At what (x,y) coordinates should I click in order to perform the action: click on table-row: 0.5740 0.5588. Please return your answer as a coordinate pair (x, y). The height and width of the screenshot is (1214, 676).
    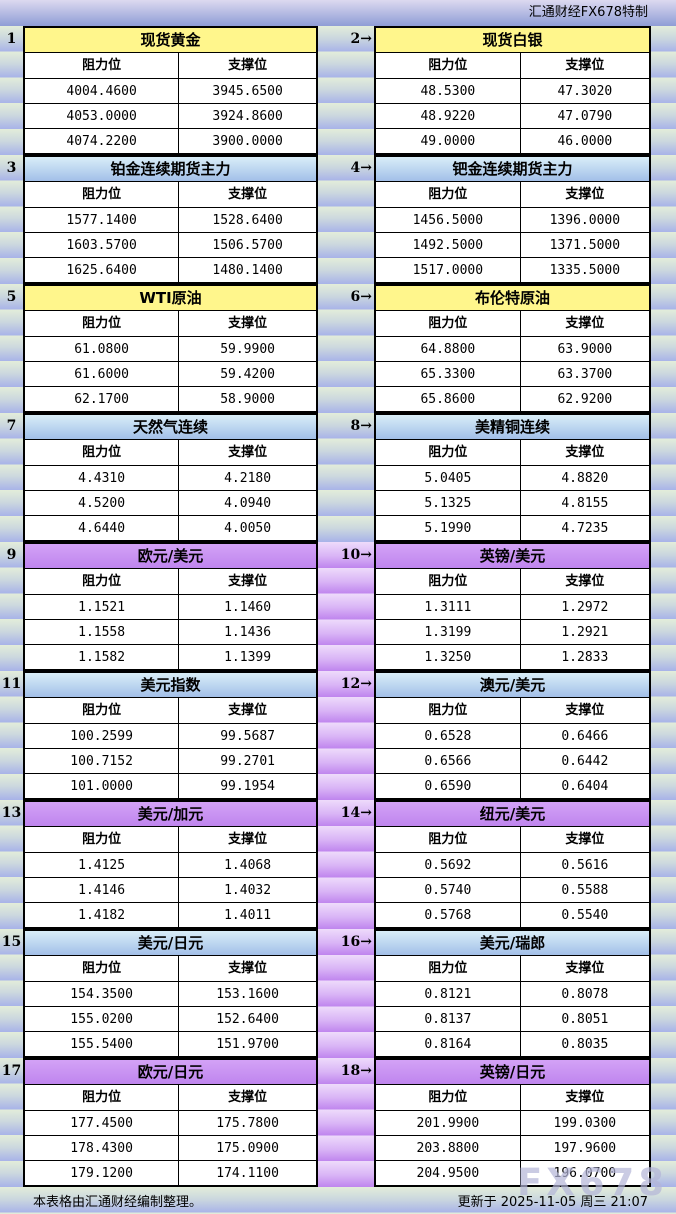
    Looking at the image, I should click on (512, 890).